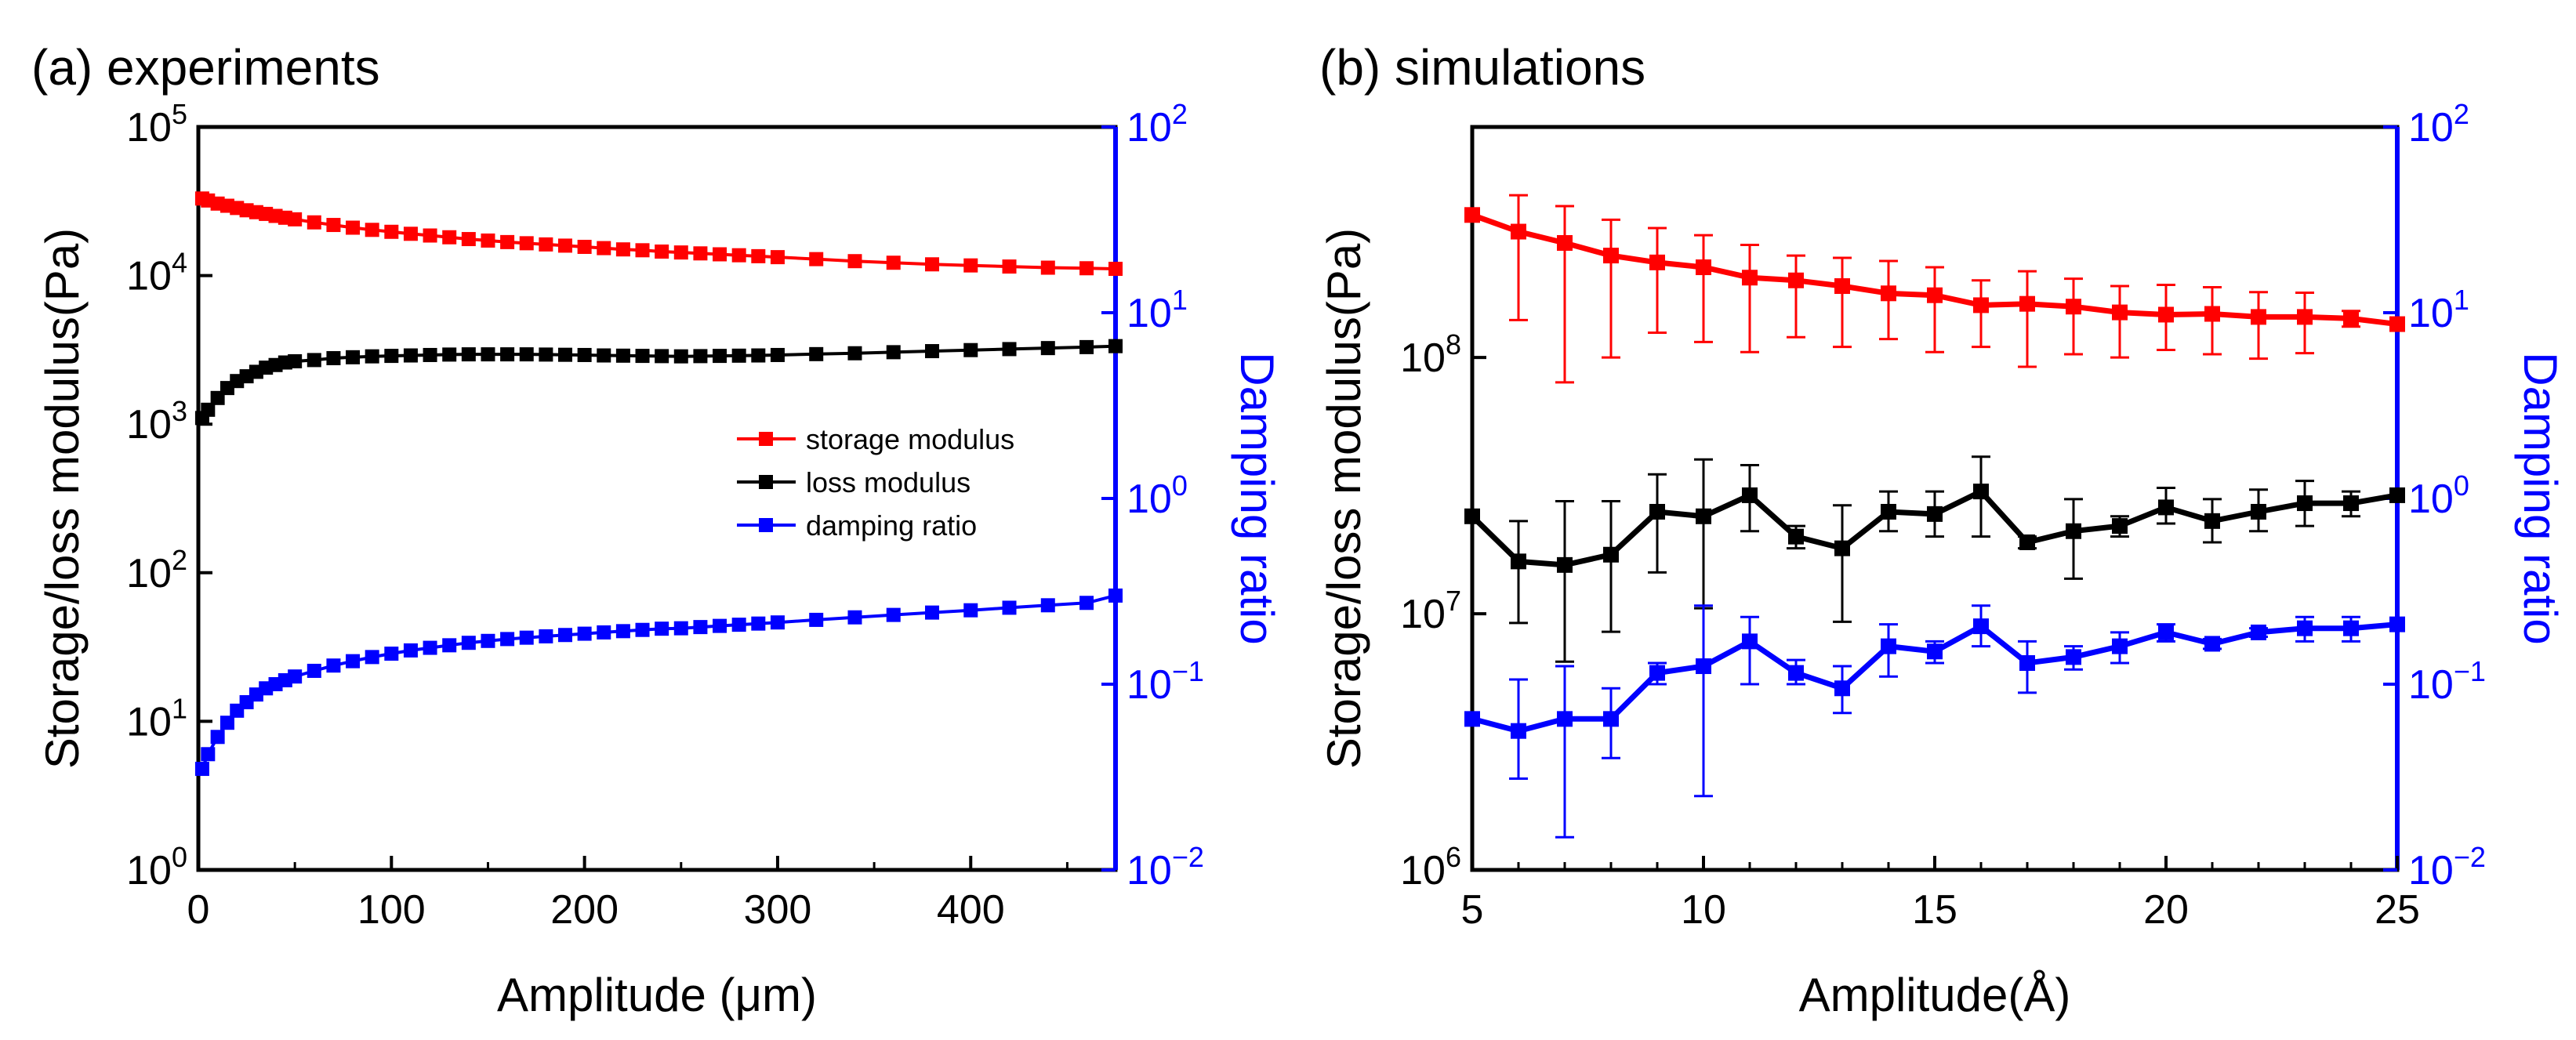 The height and width of the screenshot is (1040, 2576). Describe the element at coordinates (1935, 289) in the screenshot. I see `series-storage-modulus` at that location.